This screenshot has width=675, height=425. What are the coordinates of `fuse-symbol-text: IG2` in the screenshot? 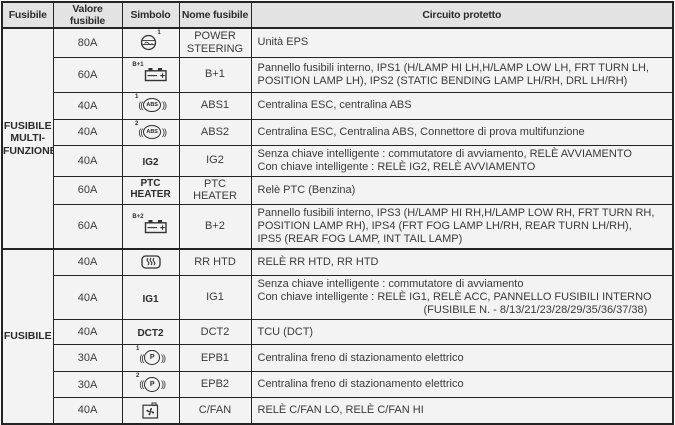 It's located at (150, 162).